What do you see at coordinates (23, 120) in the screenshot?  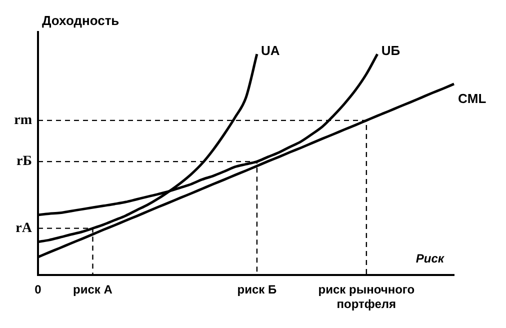 I see `text: rm` at bounding box center [23, 120].